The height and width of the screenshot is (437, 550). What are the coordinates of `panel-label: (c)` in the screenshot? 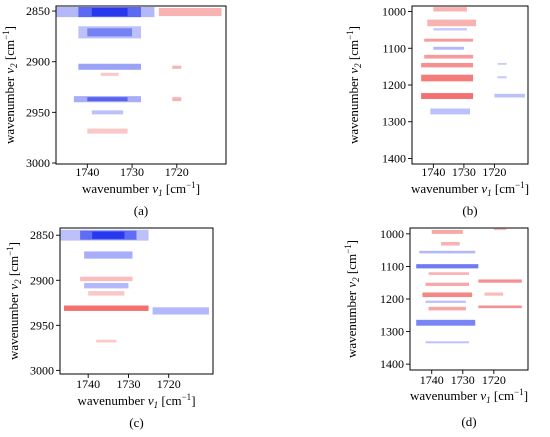 It's located at (136, 422).